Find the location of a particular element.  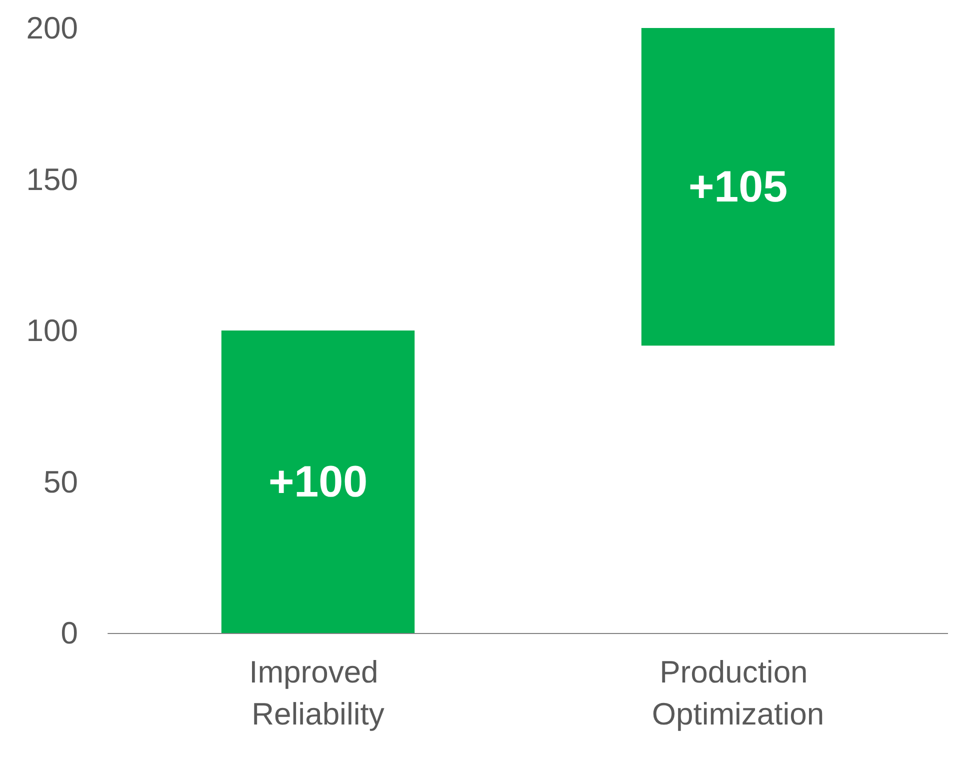

x-tick-label: Improved Reliability is located at coordinates (318, 693).